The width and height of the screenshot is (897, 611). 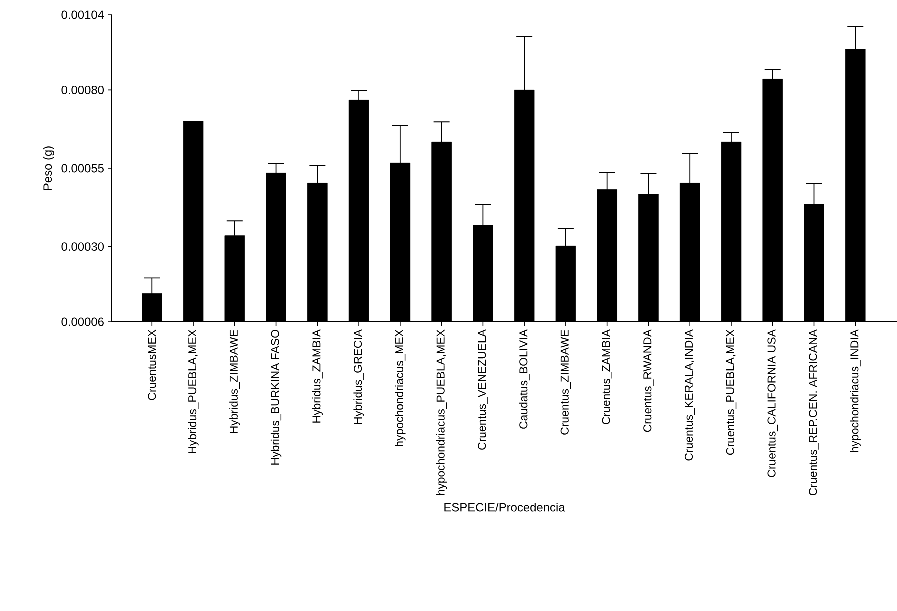 I want to click on x-tick-label: hypochondriacus_INDIA, so click(x=855, y=391).